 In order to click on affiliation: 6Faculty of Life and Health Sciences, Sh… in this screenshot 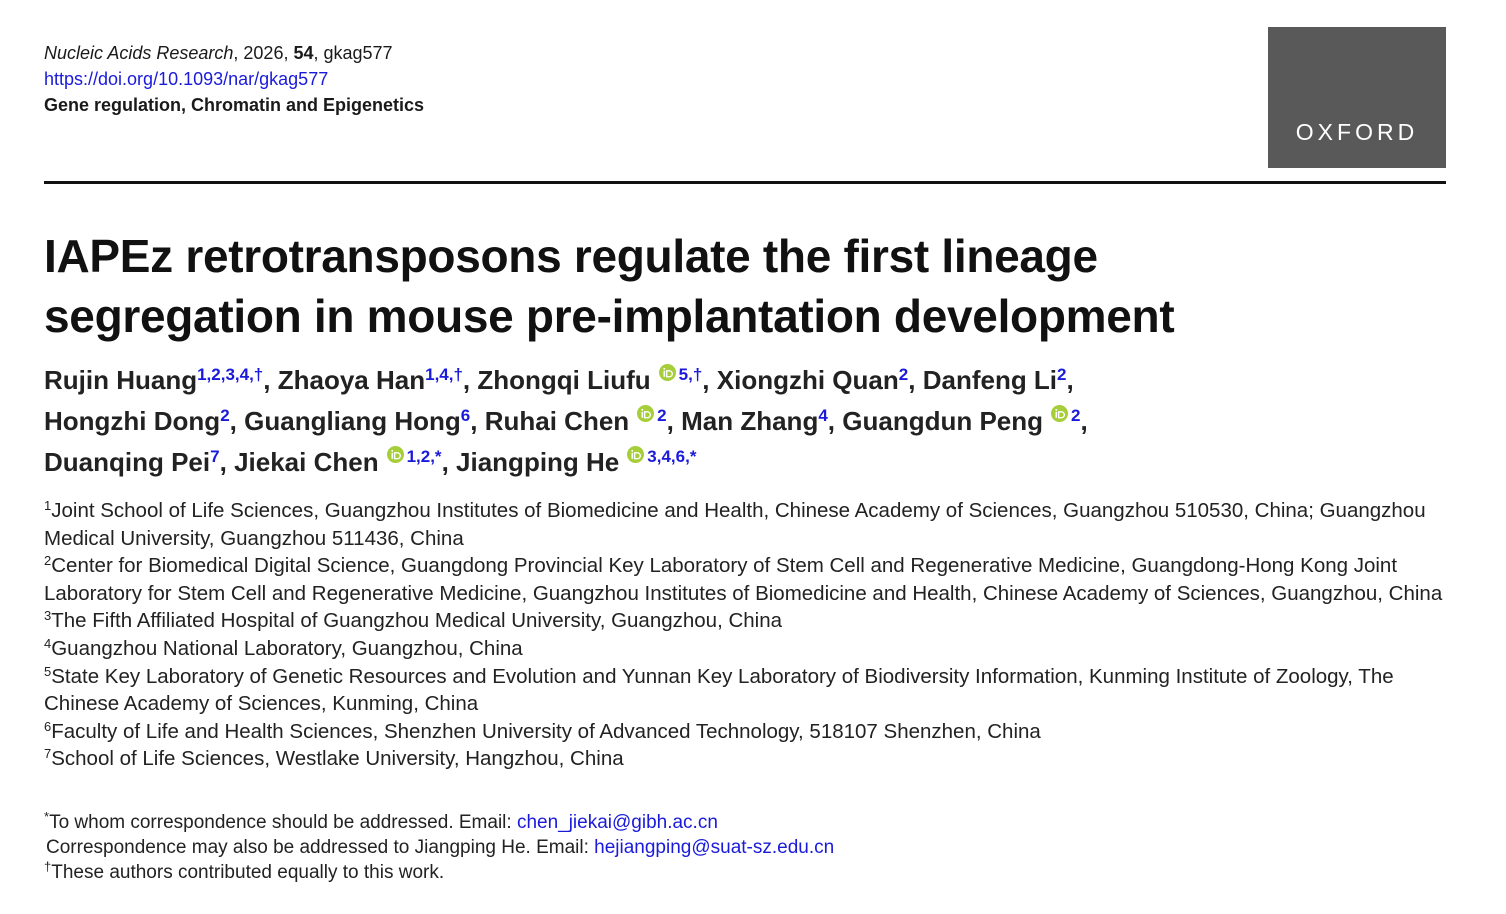, I will do `click(754, 732)`.